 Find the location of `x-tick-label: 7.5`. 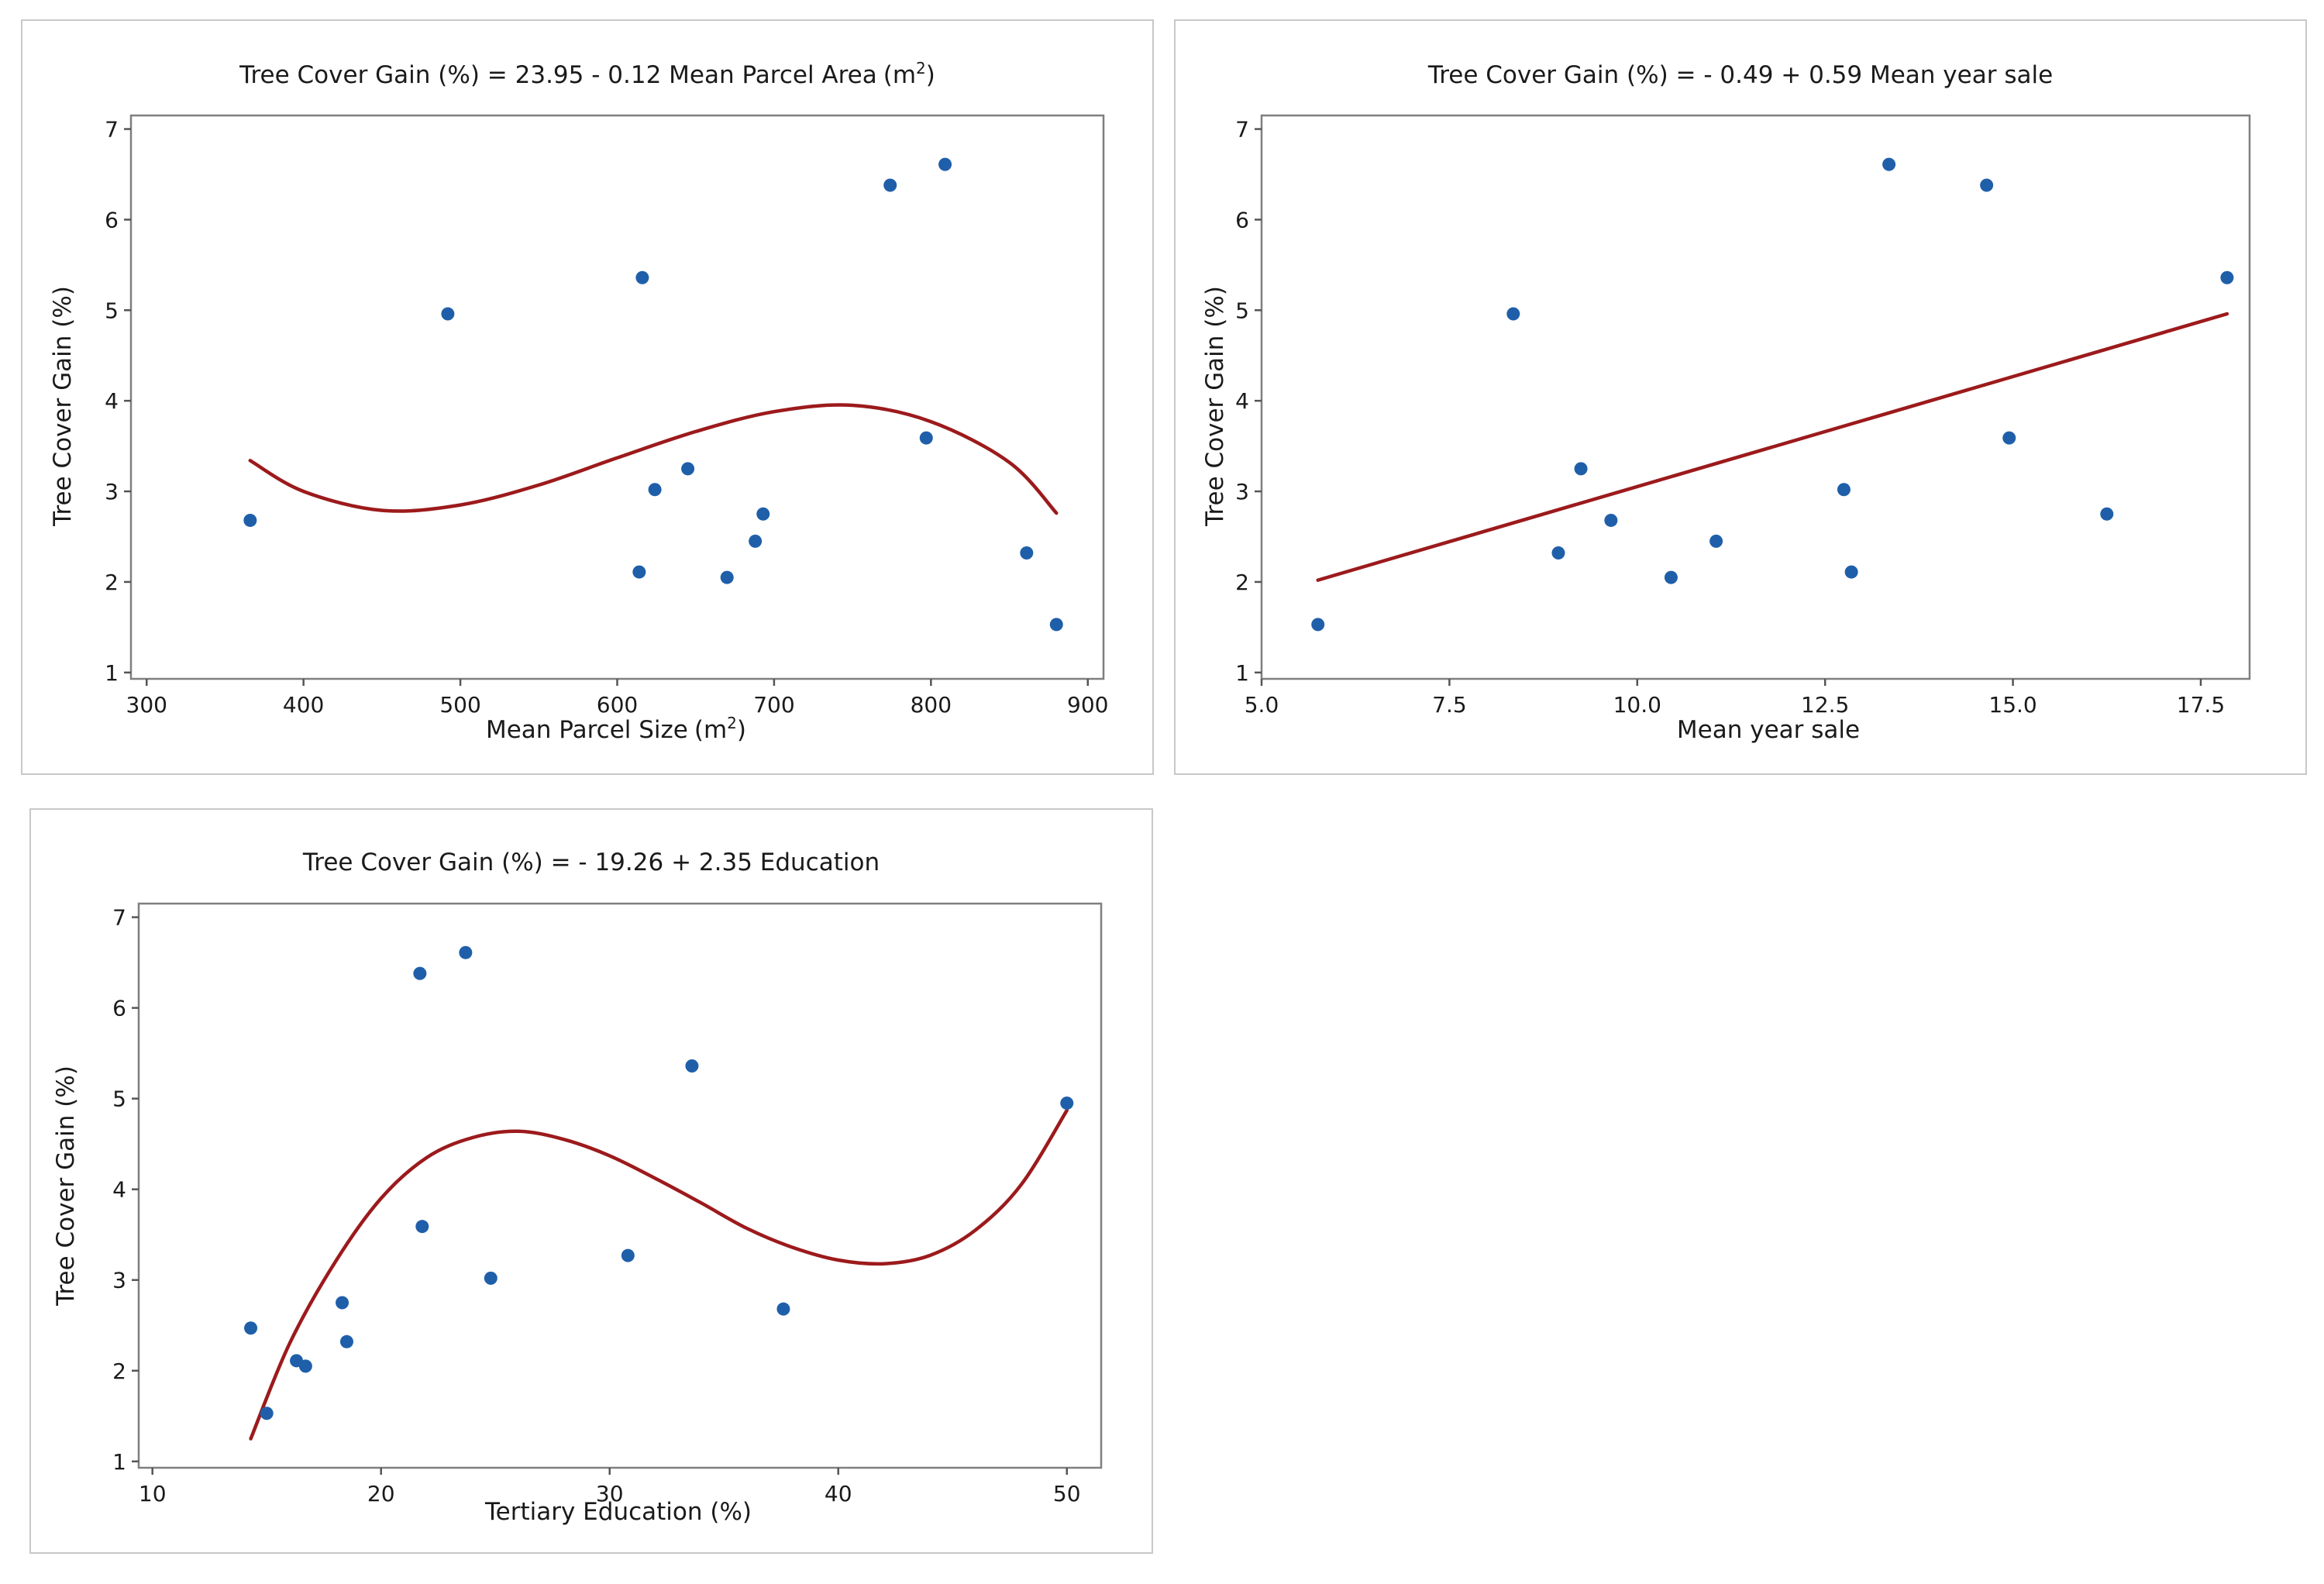

x-tick-label: 7.5 is located at coordinates (1449, 705).